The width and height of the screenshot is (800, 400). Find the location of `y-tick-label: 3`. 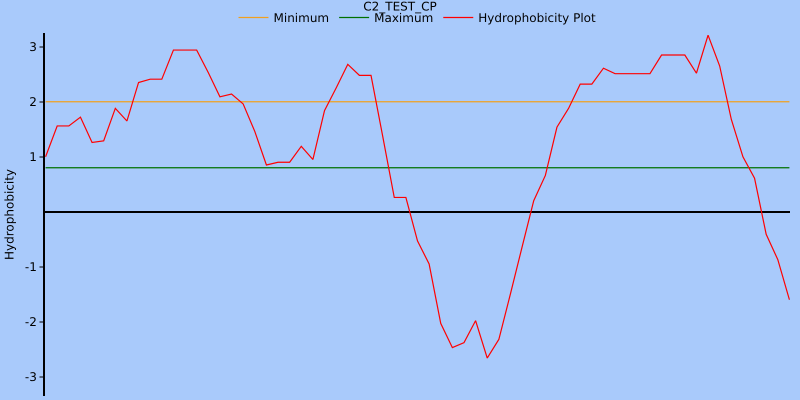

y-tick-label: 3 is located at coordinates (33, 47).